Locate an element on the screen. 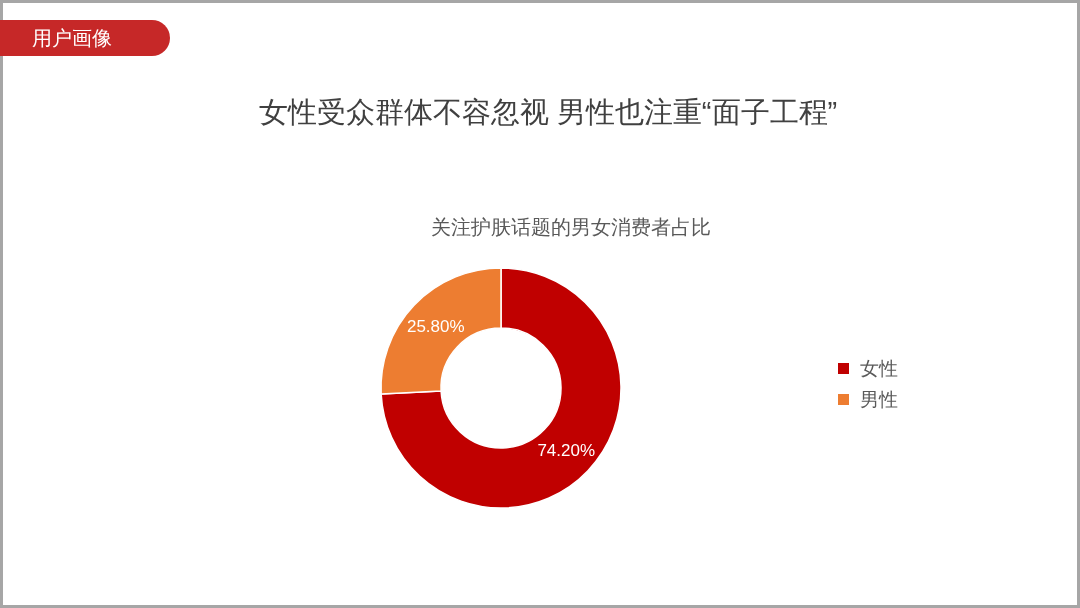 The width and height of the screenshot is (1080, 608). data-label: 25.80% is located at coordinates (435, 326).